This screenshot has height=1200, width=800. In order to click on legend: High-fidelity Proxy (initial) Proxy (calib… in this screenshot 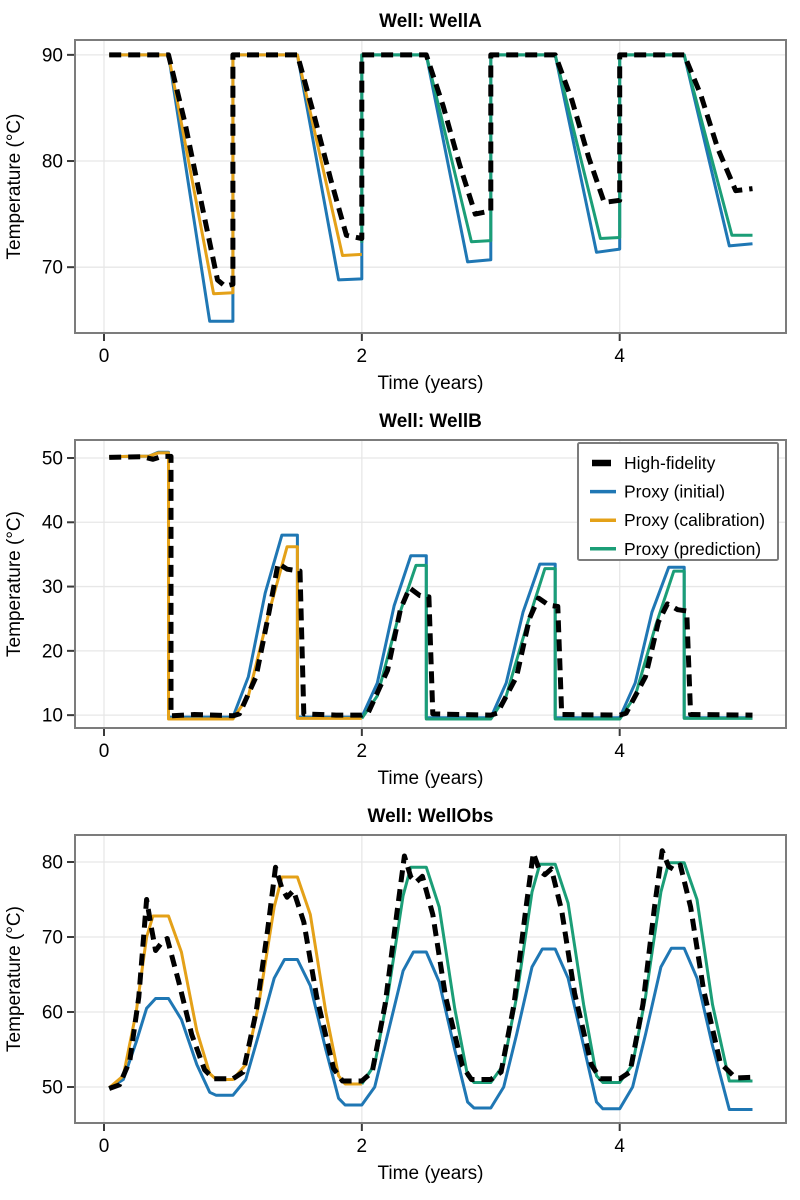, I will do `click(678, 501)`.